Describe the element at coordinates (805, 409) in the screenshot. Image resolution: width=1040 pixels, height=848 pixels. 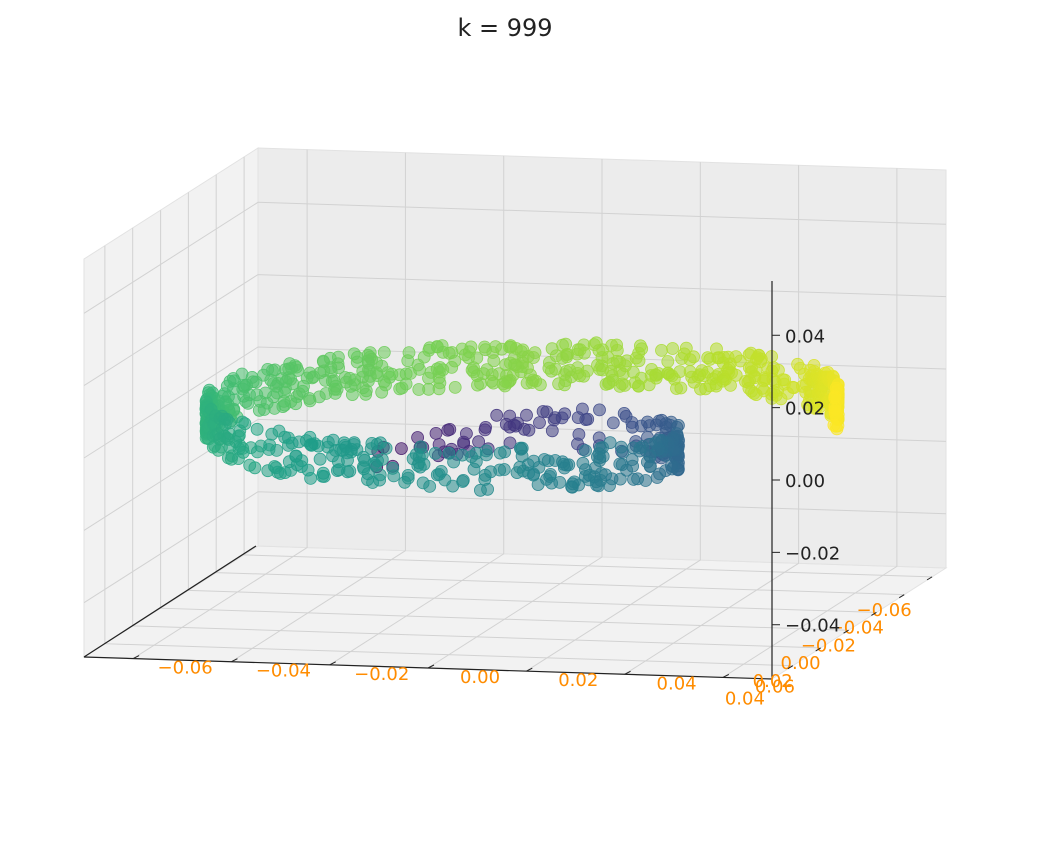
I see `z-tick-label: 0.02` at that location.